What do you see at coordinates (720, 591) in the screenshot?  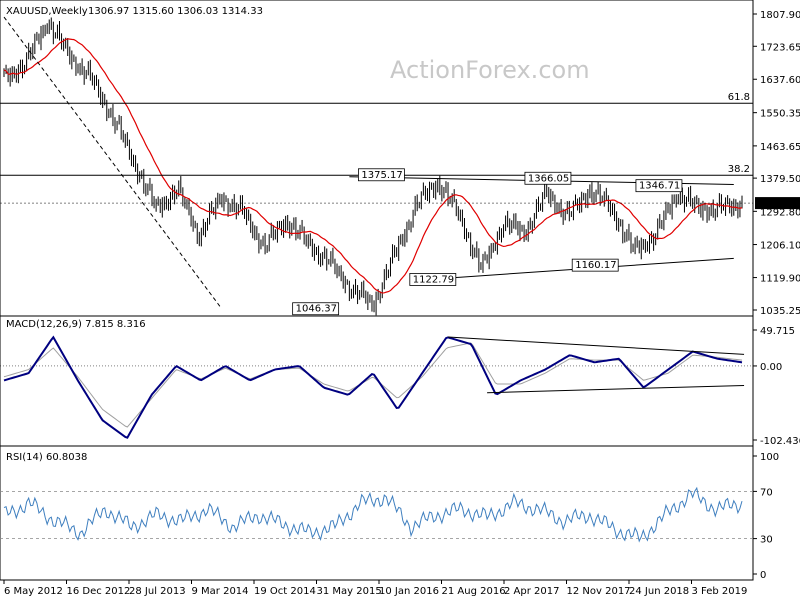 I see `x-axis-label: 3 Feb 2019` at bounding box center [720, 591].